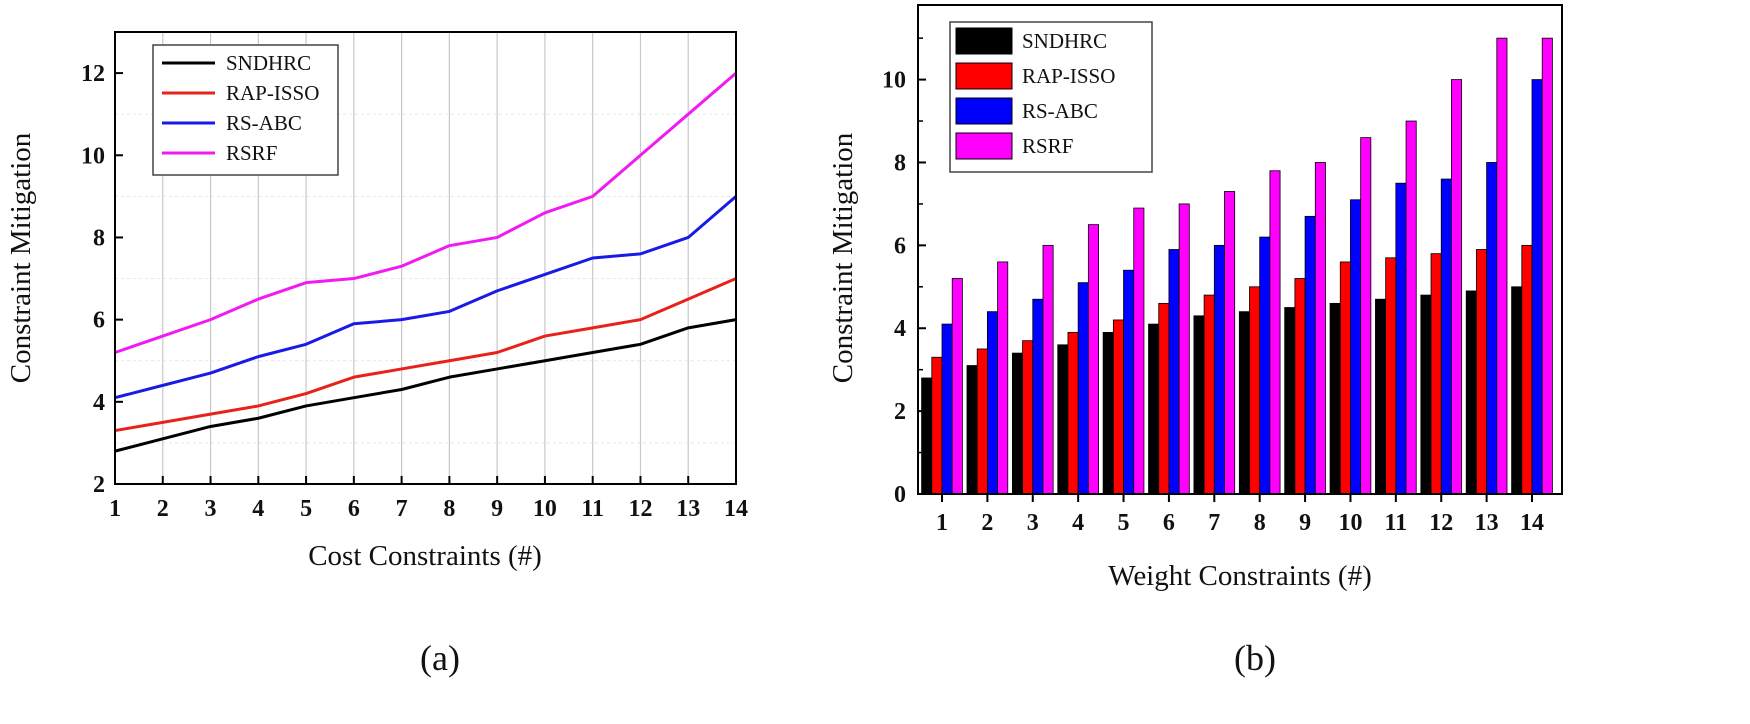 The image size is (1750, 724). I want to click on series-line-rsrf, so click(425, 212).